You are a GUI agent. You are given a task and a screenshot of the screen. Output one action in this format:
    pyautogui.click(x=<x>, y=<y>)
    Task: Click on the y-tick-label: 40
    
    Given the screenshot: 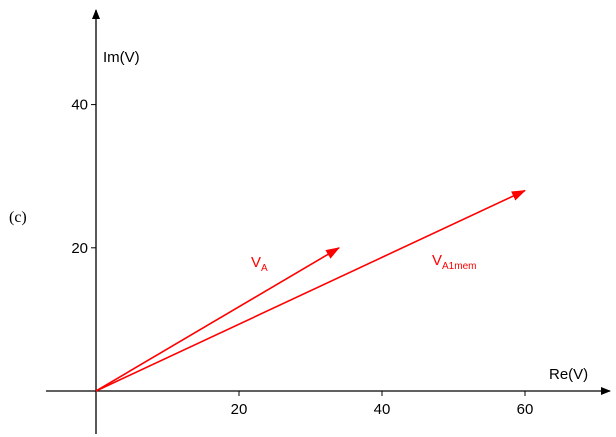 What is the action you would take?
    pyautogui.click(x=79, y=105)
    